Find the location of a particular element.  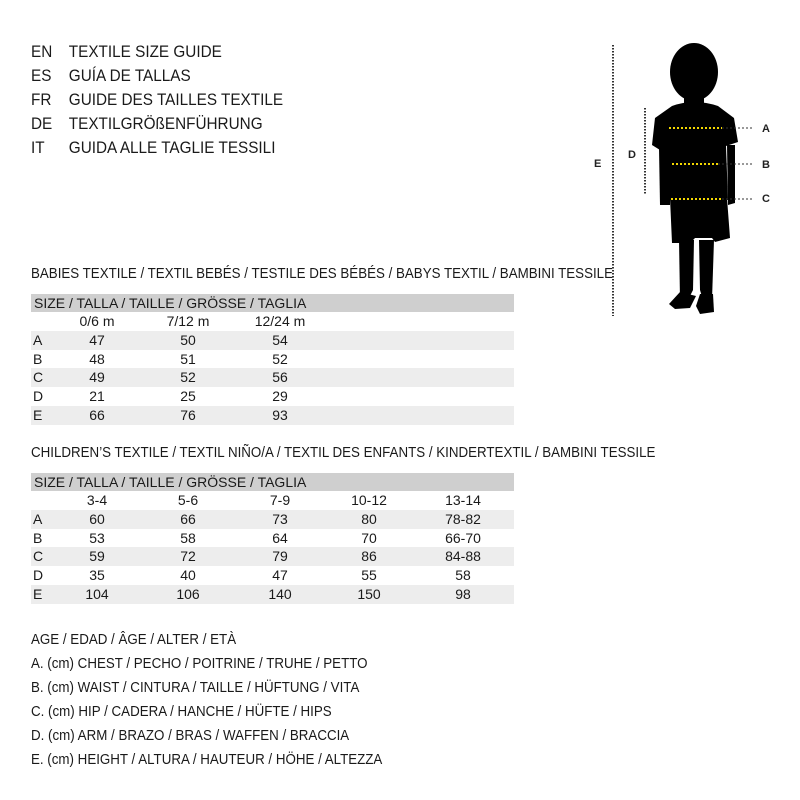

table-cell: 93 is located at coordinates (280, 414).